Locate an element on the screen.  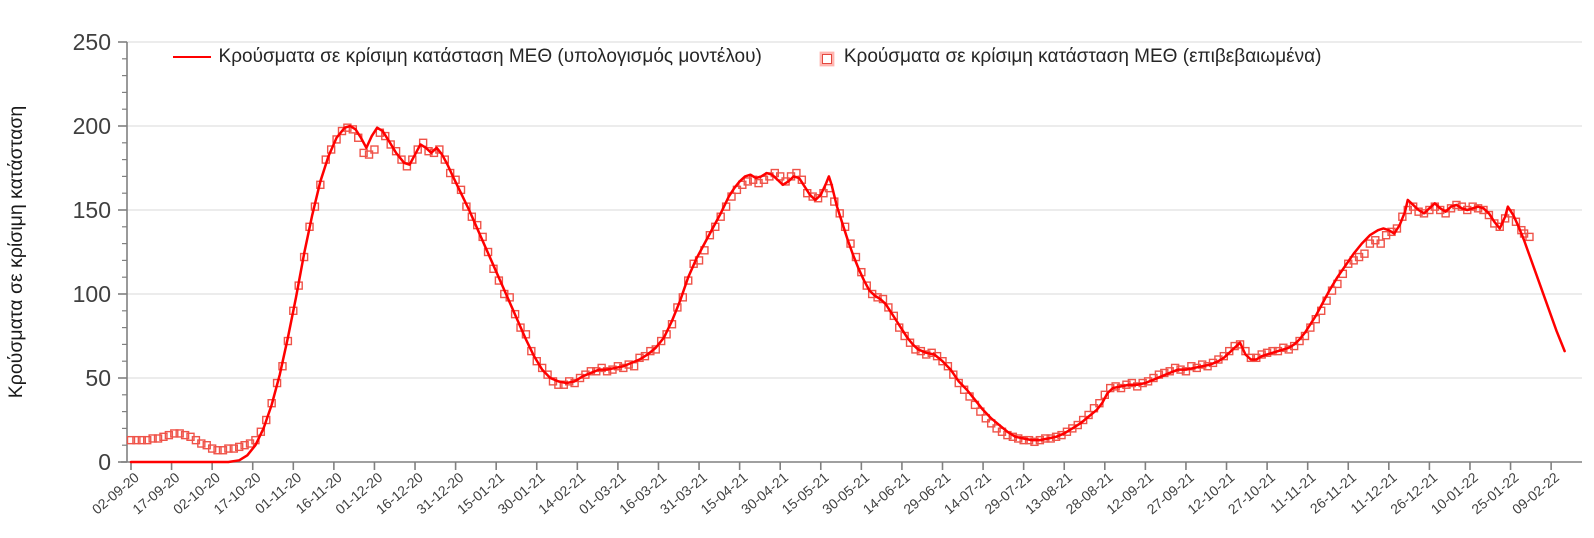
y-tick-label: 50 is located at coordinates (98, 378).